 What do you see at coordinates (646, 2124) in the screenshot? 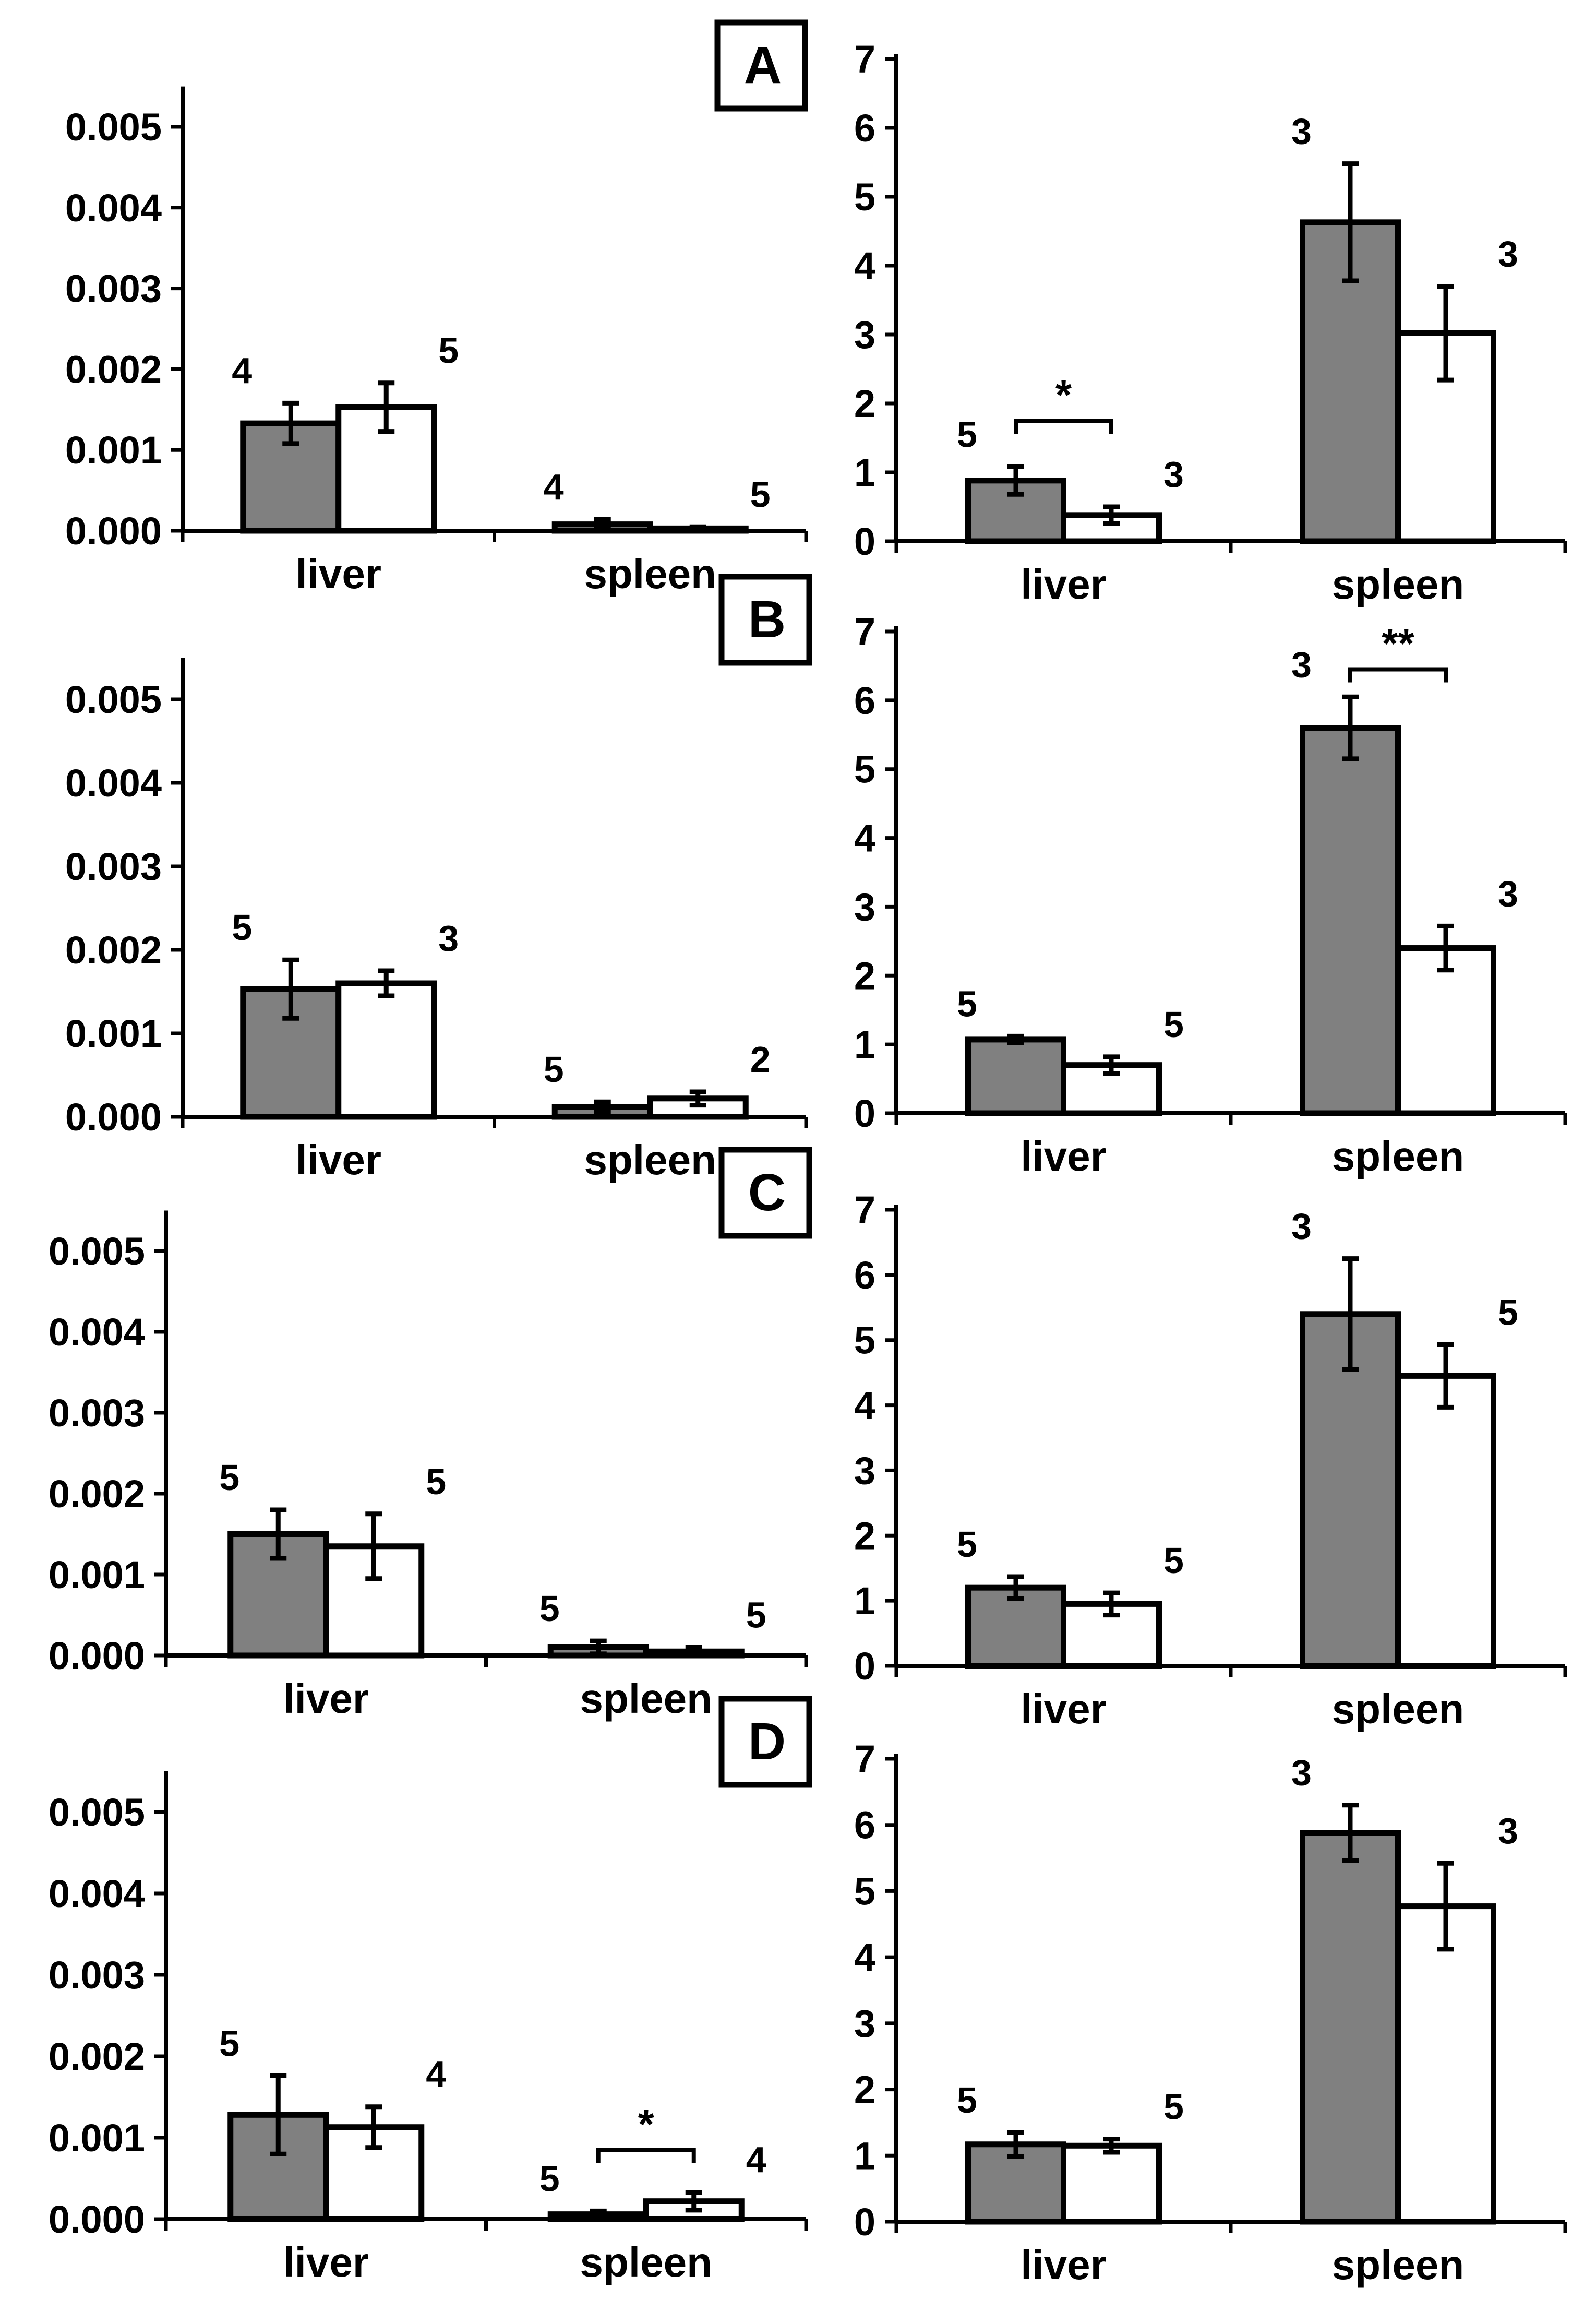
I see `significance-label: *` at bounding box center [646, 2124].